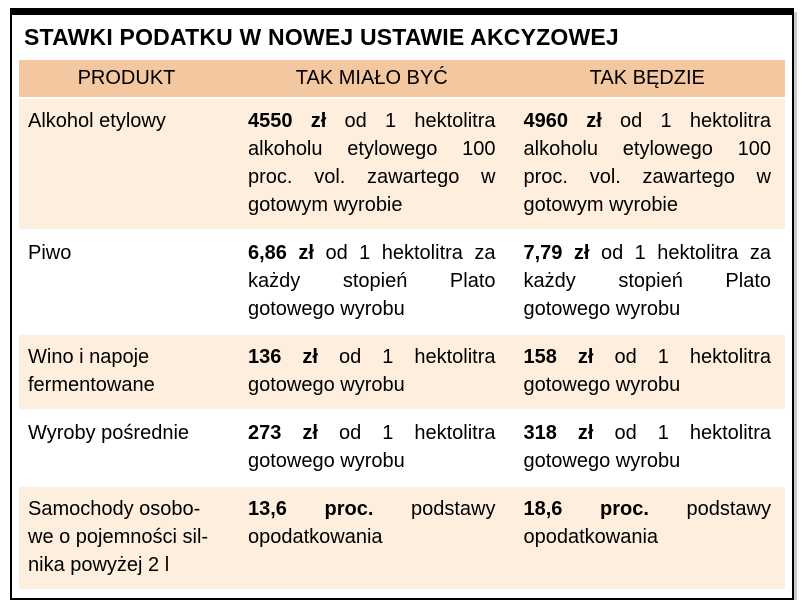  Describe the element at coordinates (89, 357) in the screenshot. I see `product-line: Wino i napoje` at that location.